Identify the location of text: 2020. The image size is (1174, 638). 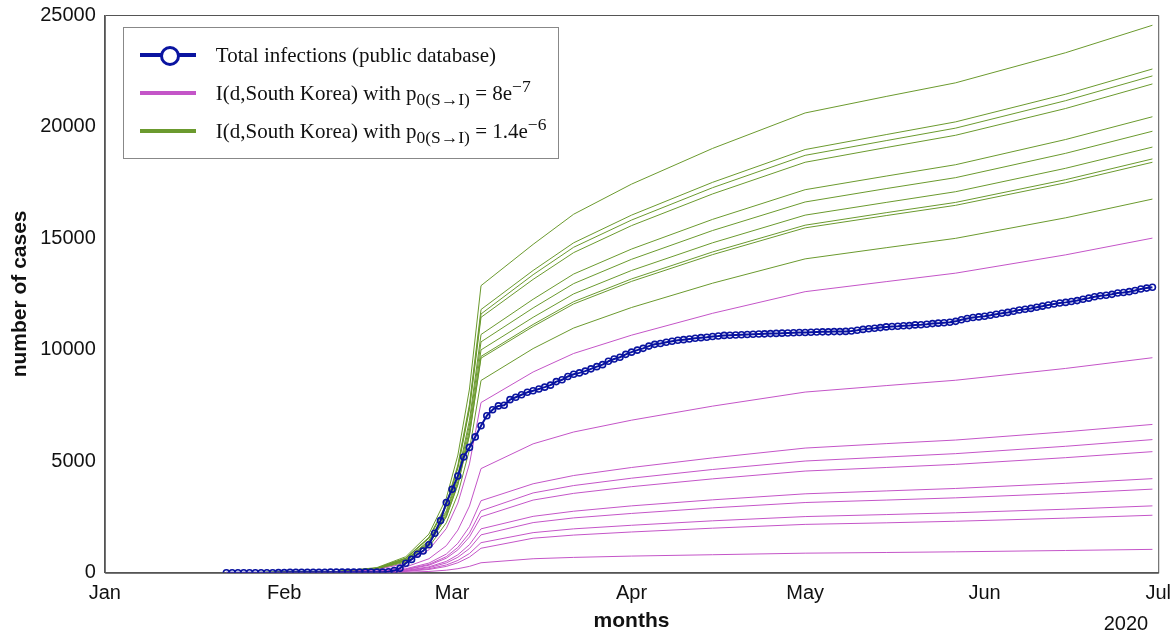
(1126, 622).